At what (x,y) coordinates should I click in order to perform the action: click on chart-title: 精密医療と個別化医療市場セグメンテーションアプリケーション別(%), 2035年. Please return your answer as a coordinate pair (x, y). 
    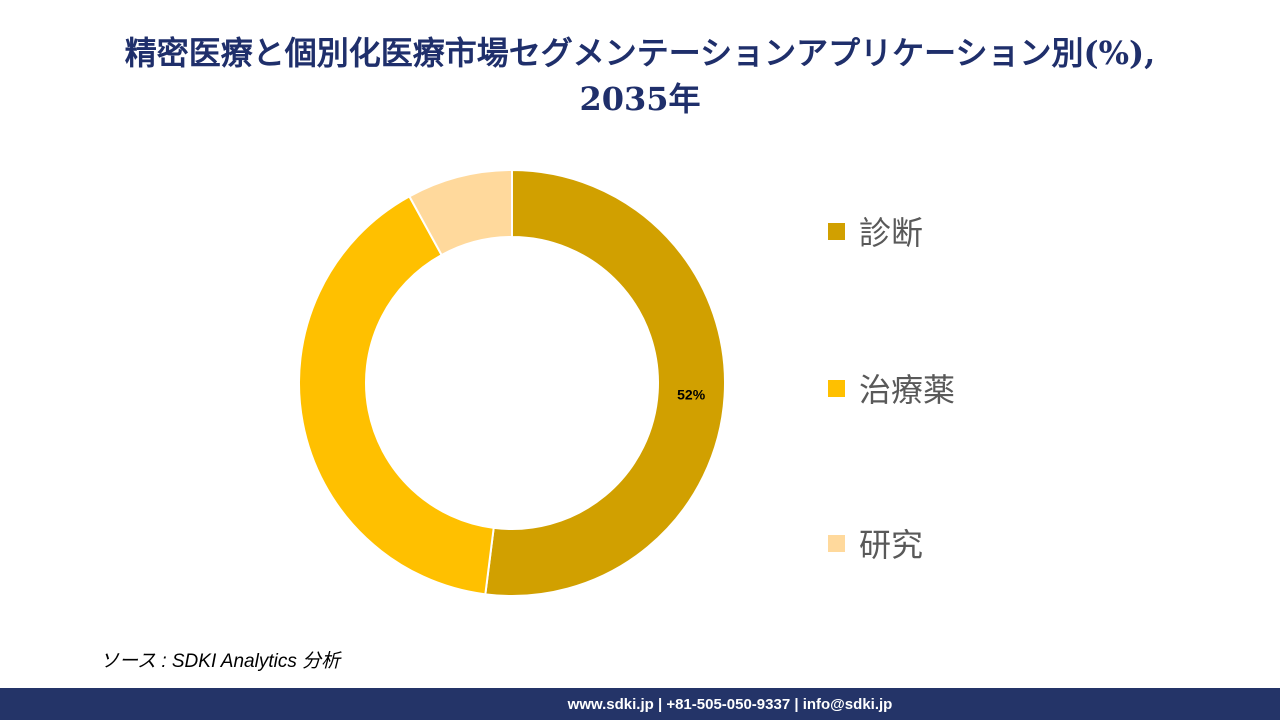
    Looking at the image, I should click on (640, 76).